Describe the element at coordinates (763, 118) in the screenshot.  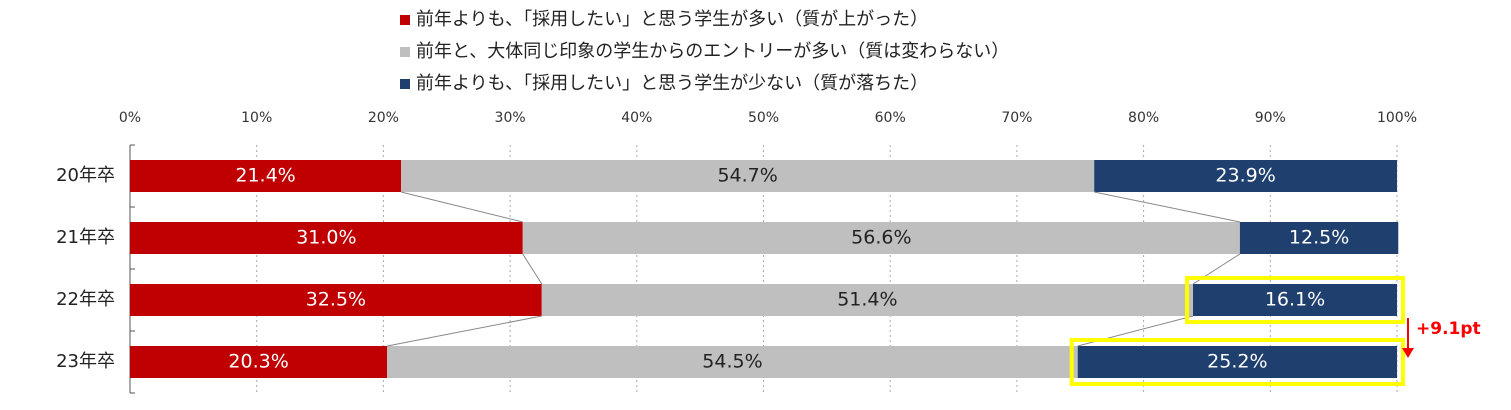
I see `x-tick-label: 50%` at that location.